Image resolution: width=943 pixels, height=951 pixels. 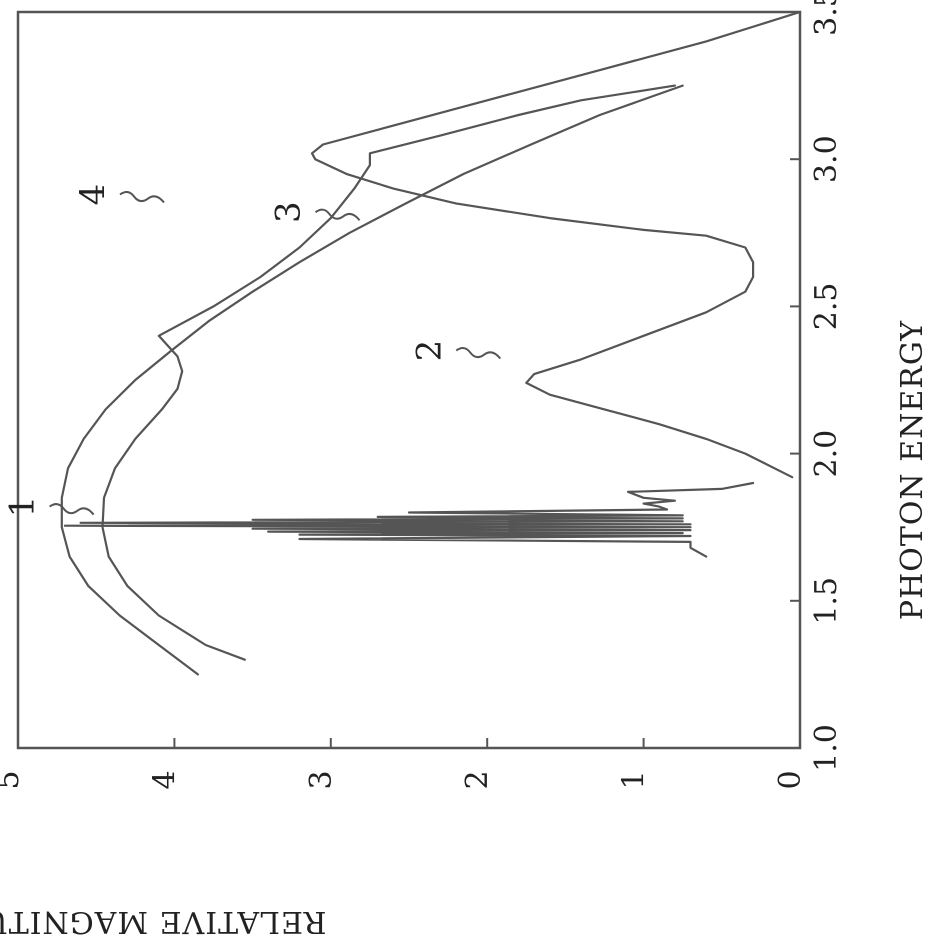 I want to click on y-tick-label: 2, so click(x=477, y=779).